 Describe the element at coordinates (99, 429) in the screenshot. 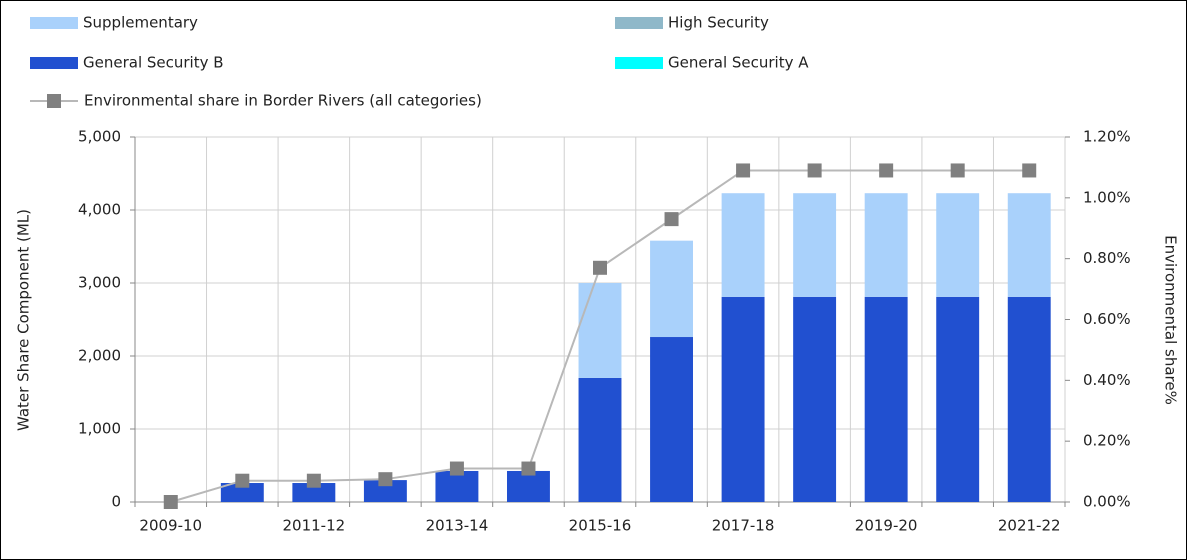

I see `y-tick-label: 1,000` at that location.